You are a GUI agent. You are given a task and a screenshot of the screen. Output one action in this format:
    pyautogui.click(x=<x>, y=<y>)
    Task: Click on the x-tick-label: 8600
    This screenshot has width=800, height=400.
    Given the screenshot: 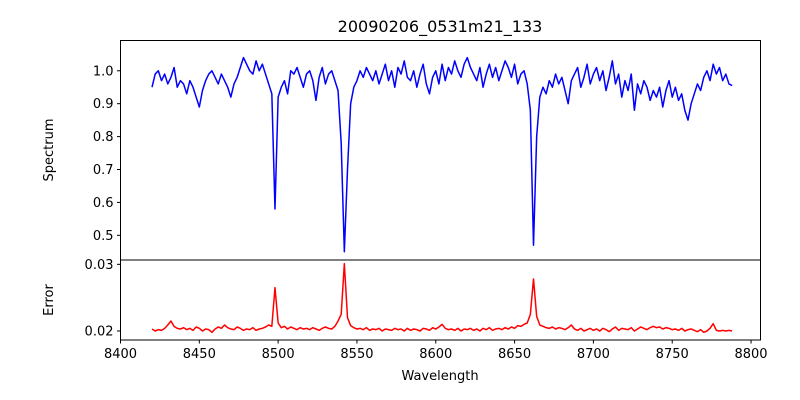 What is the action you would take?
    pyautogui.click(x=435, y=354)
    